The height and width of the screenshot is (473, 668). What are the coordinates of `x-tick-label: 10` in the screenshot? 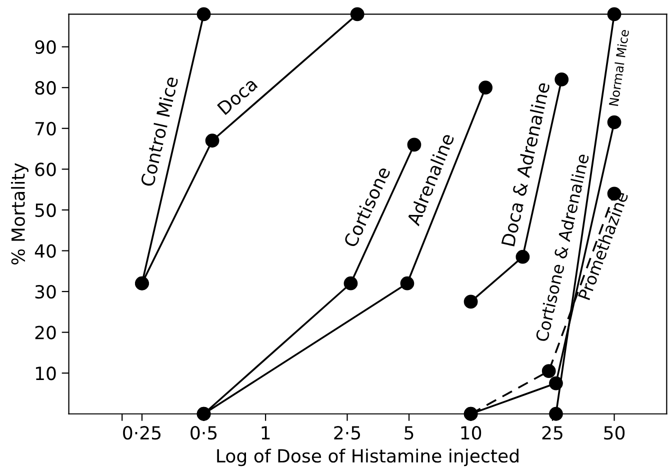 It's located at (471, 433).